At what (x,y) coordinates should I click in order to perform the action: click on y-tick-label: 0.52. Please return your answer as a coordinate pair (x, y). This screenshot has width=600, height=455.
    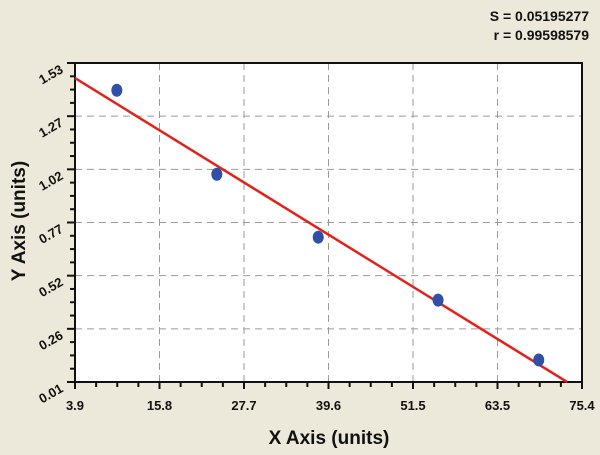
    Looking at the image, I should click on (50, 287).